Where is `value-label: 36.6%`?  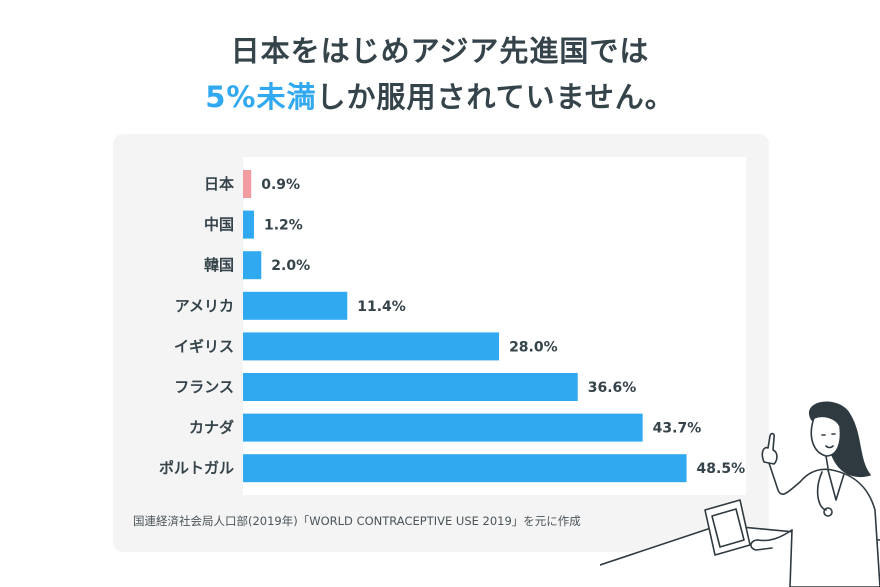 value-label: 36.6% is located at coordinates (612, 388).